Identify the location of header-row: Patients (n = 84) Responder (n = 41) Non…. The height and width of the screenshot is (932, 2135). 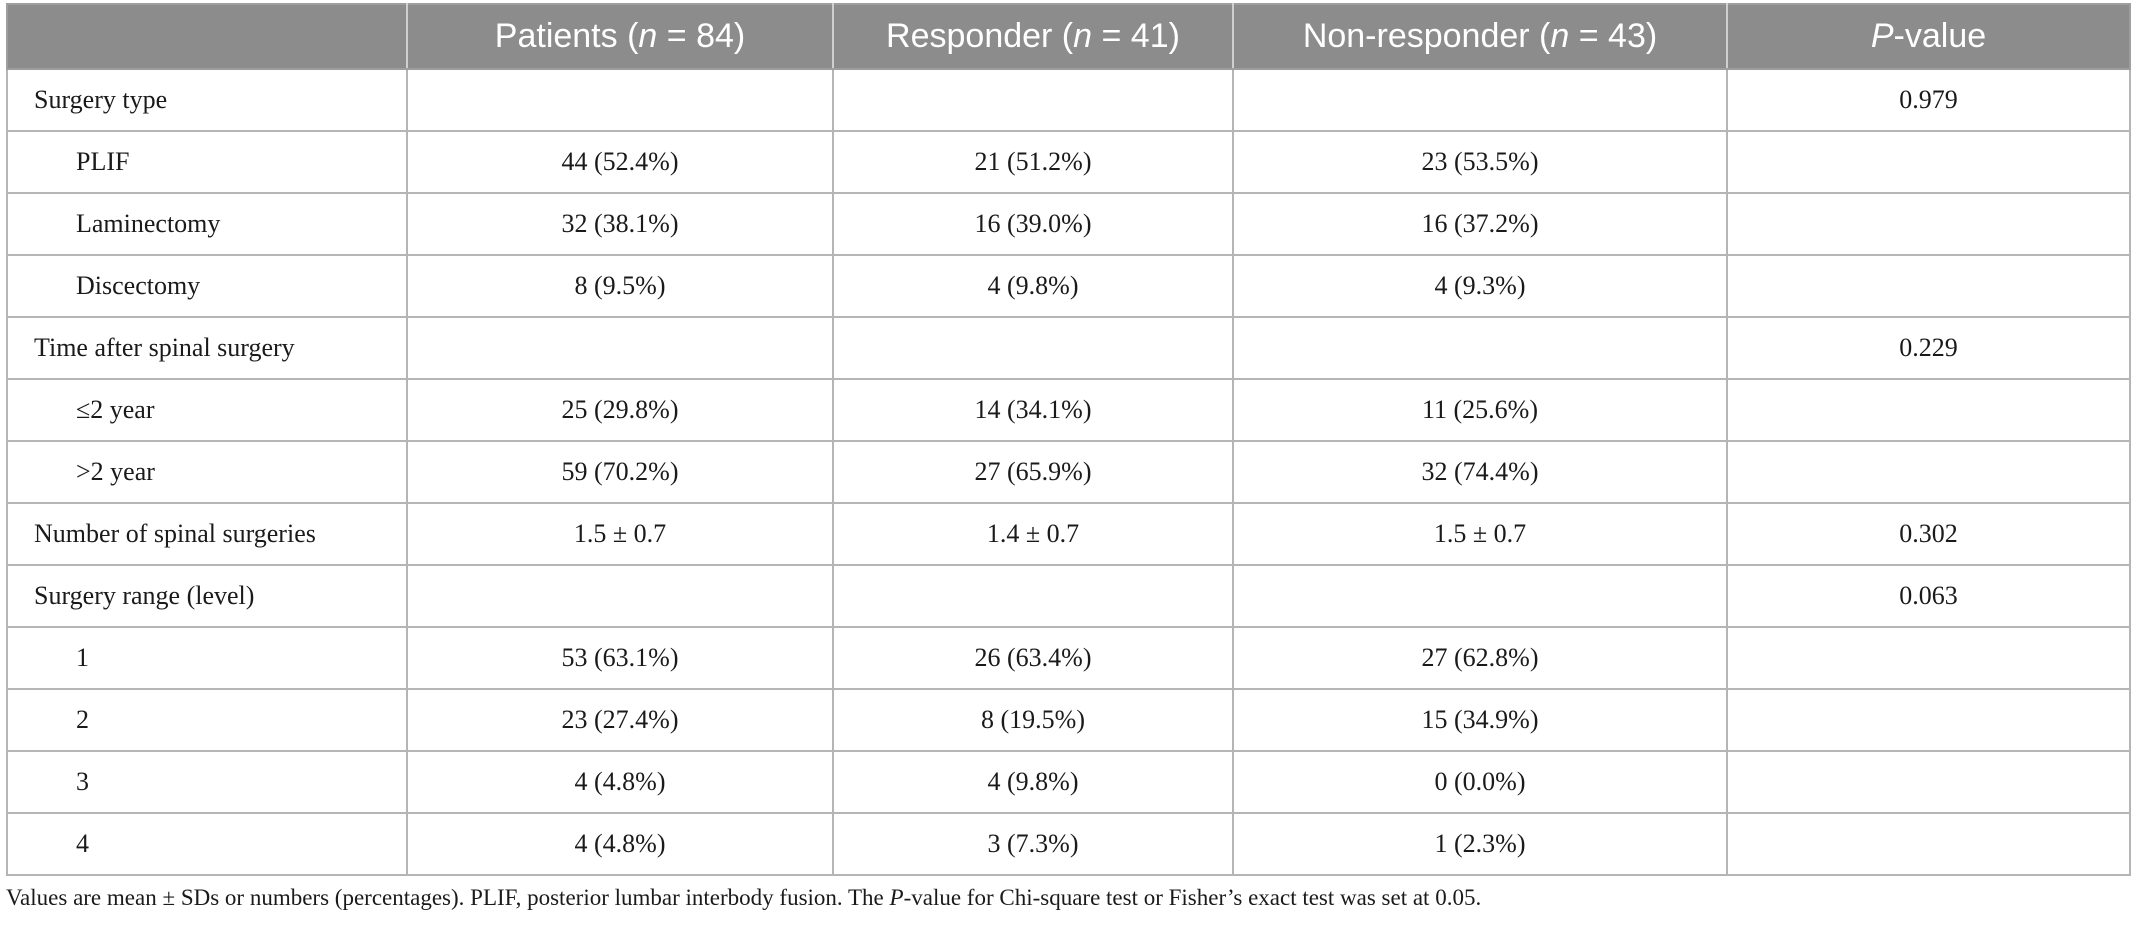
(1068, 36).